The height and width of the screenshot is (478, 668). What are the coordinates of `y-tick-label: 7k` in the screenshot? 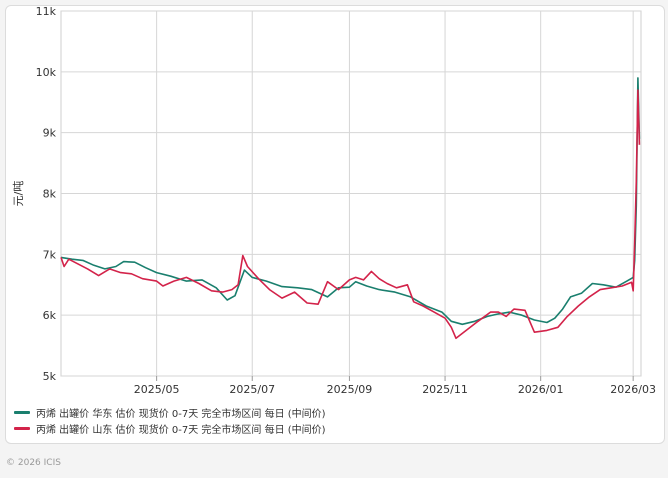 It's located at (50, 254).